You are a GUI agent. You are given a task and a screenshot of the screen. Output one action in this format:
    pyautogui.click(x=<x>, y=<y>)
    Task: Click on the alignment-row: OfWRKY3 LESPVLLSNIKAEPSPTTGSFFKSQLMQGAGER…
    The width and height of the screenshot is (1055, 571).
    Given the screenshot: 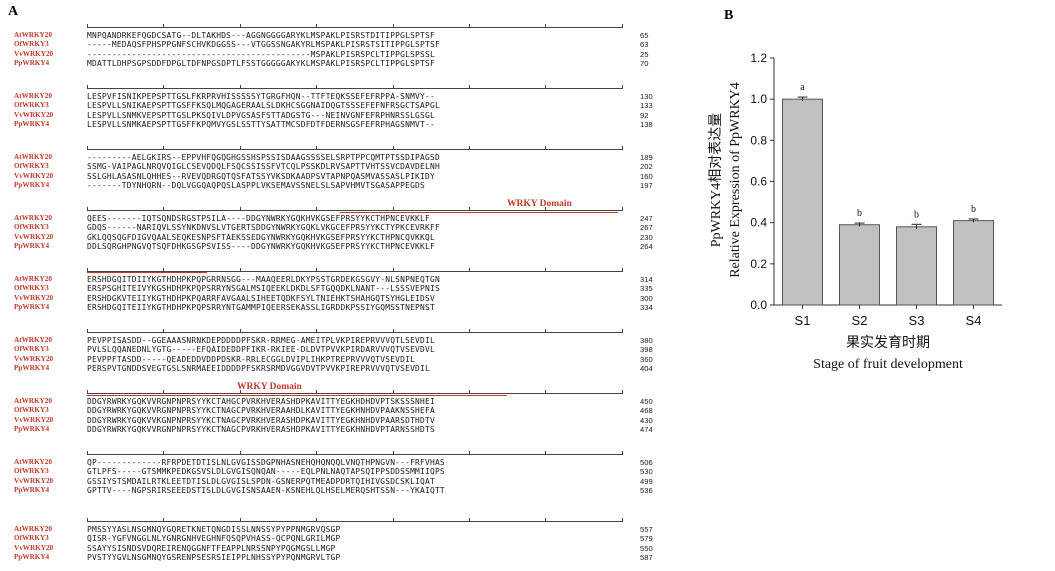 What is the action you would take?
    pyautogui.click(x=350, y=105)
    